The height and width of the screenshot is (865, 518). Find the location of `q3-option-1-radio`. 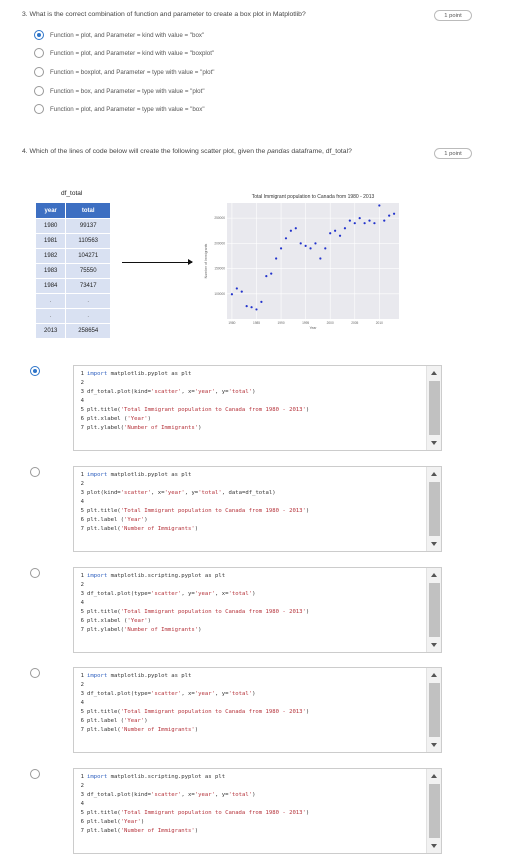

q3-option-1-radio is located at coordinates (39, 35).